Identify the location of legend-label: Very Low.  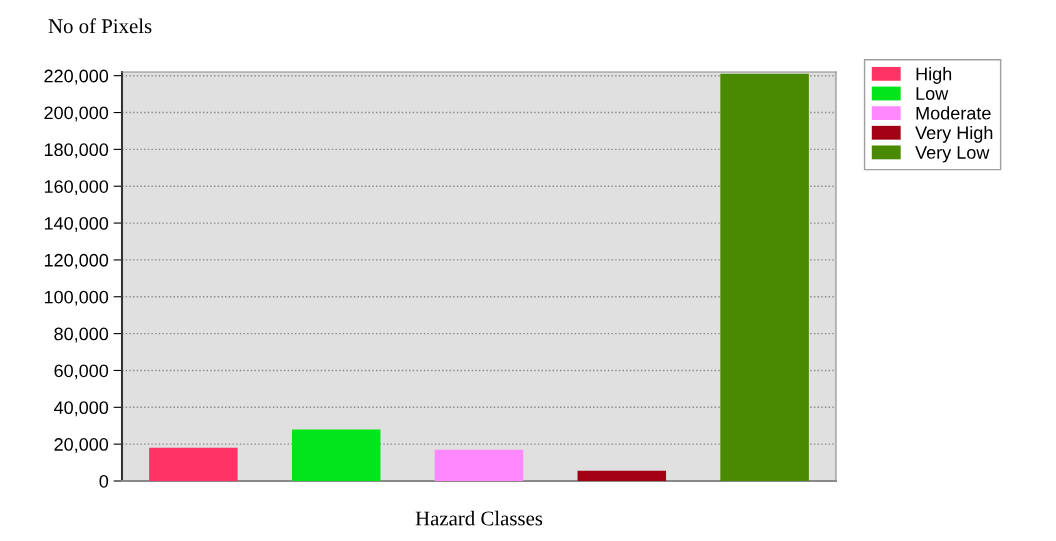
(952, 154).